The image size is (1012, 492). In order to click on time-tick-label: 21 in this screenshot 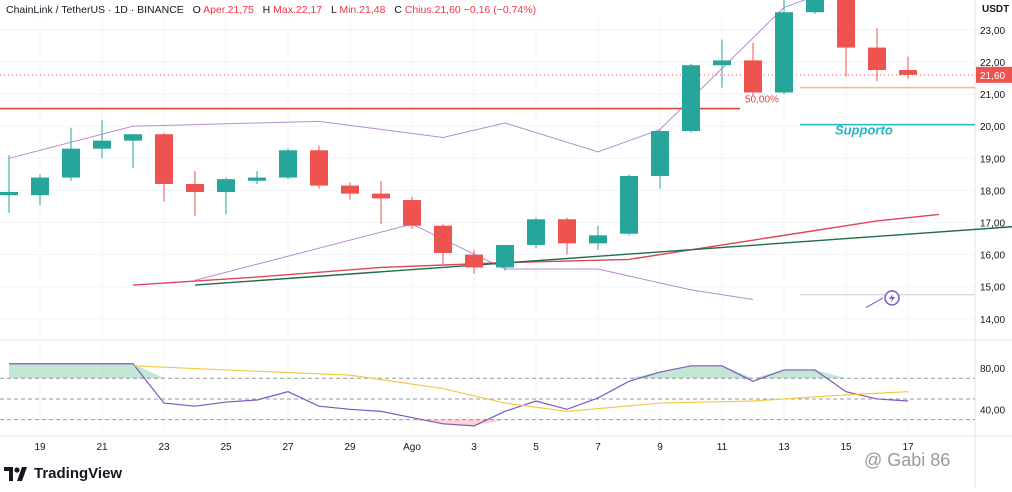, I will do `click(102, 447)`.